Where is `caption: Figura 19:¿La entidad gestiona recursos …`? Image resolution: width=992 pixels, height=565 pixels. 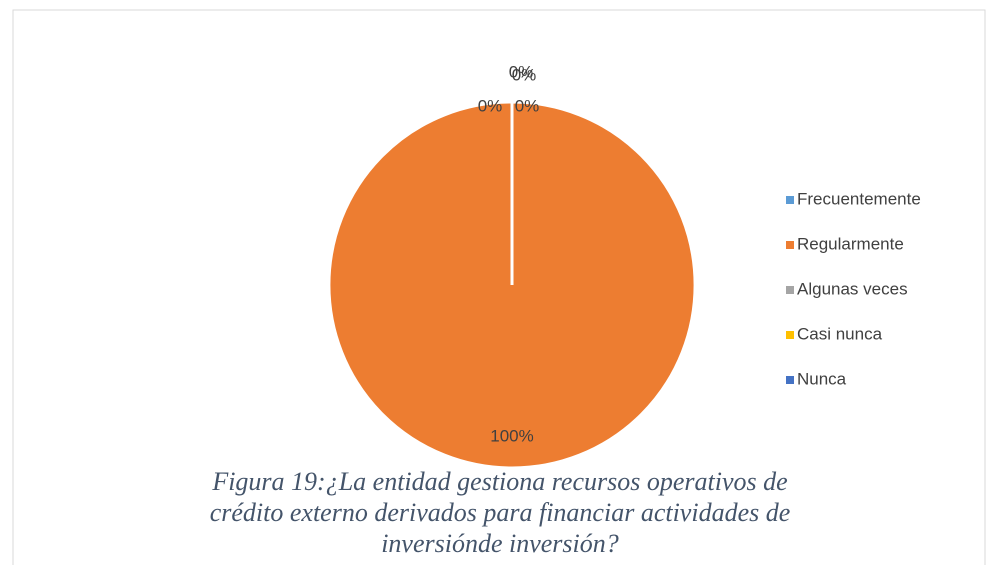 caption: Figura 19:¿La entidad gestiona recursos … is located at coordinates (499, 481).